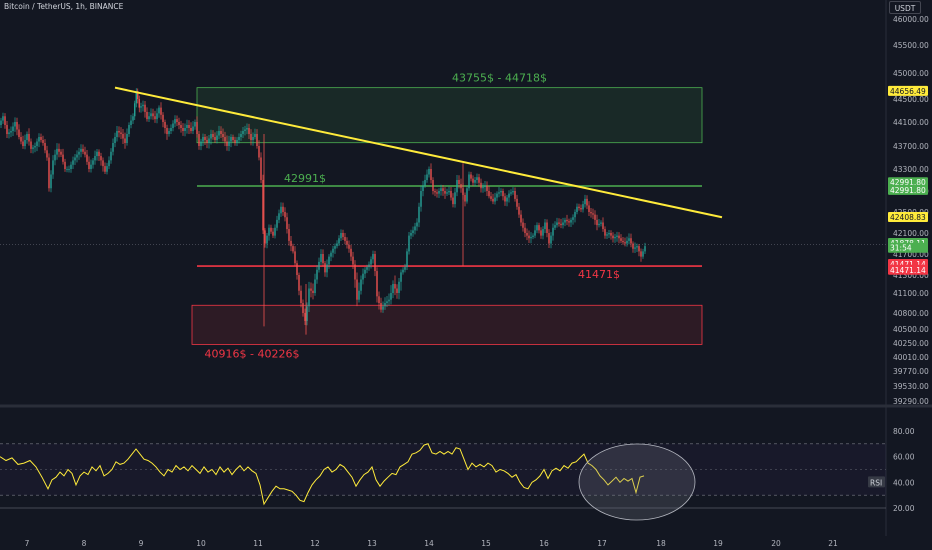 The width and height of the screenshot is (932, 550). Describe the element at coordinates (911, 313) in the screenshot. I see `price-tick-label: 40800.00` at that location.